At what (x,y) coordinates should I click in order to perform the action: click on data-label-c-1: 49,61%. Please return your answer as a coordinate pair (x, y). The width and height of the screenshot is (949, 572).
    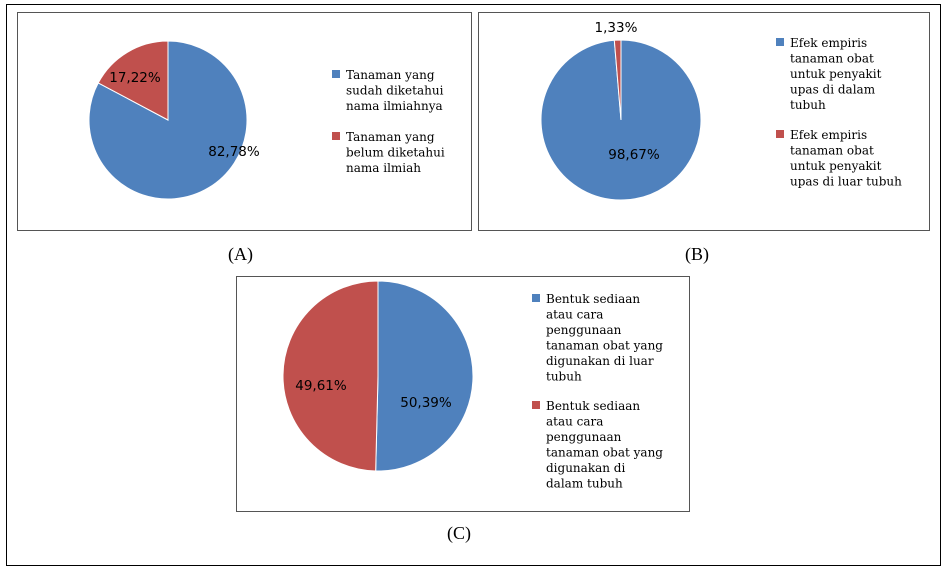
    Looking at the image, I should click on (321, 386).